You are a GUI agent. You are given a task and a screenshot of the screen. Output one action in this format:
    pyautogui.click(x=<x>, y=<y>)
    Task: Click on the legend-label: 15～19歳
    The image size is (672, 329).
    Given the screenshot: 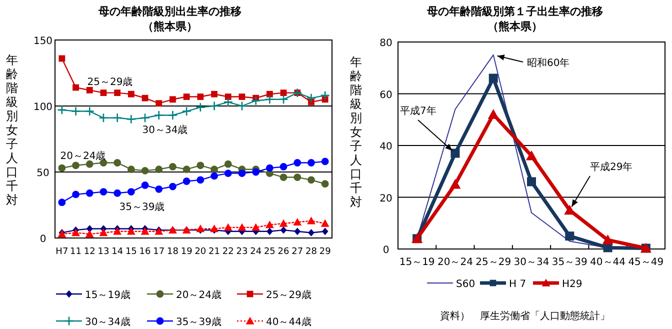 What is the action you would take?
    pyautogui.click(x=107, y=295)
    